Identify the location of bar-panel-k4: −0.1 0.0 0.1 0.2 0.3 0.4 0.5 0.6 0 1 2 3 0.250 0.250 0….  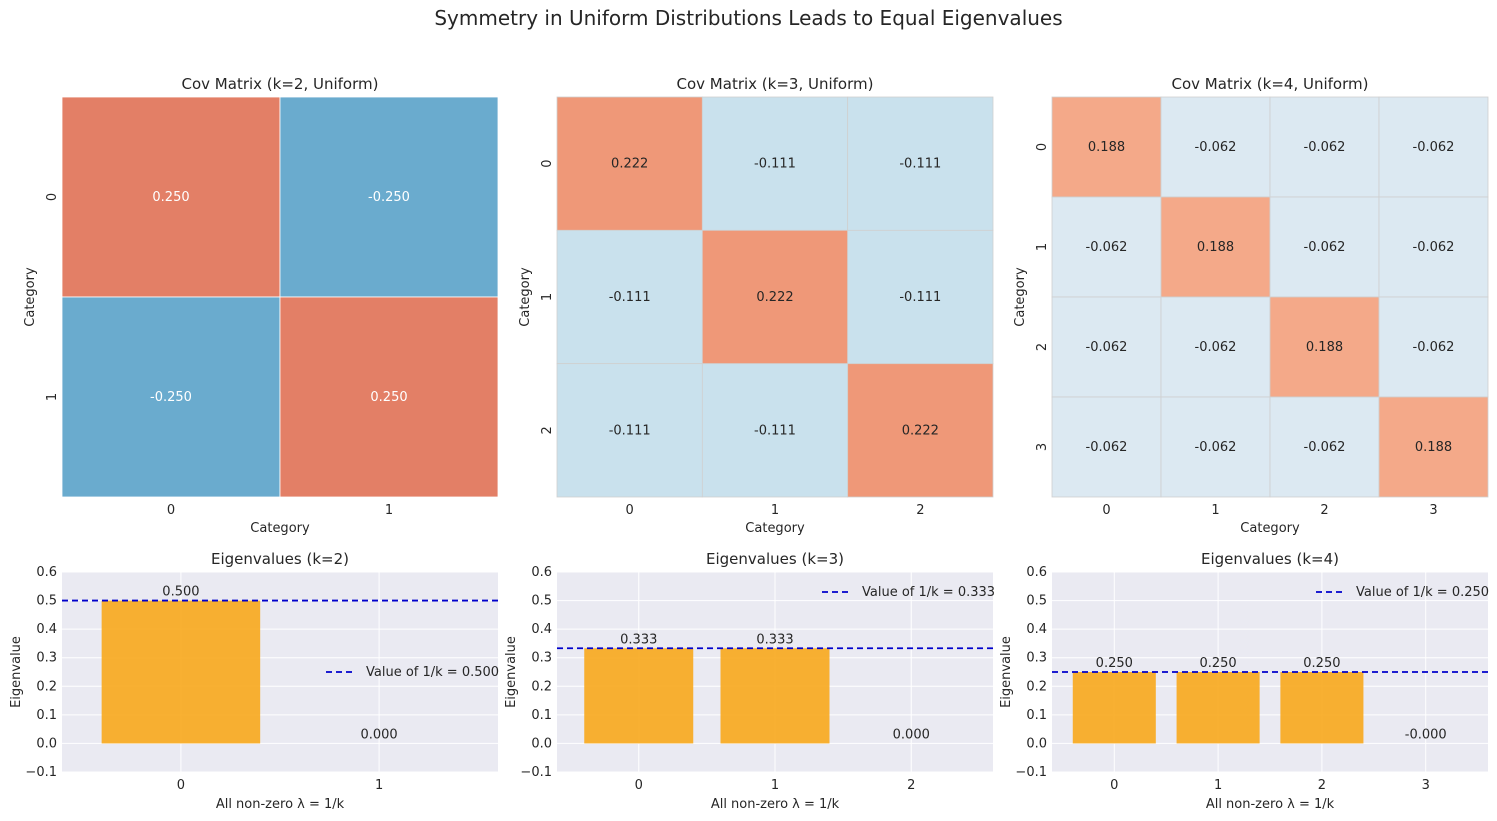
(1244, 681).